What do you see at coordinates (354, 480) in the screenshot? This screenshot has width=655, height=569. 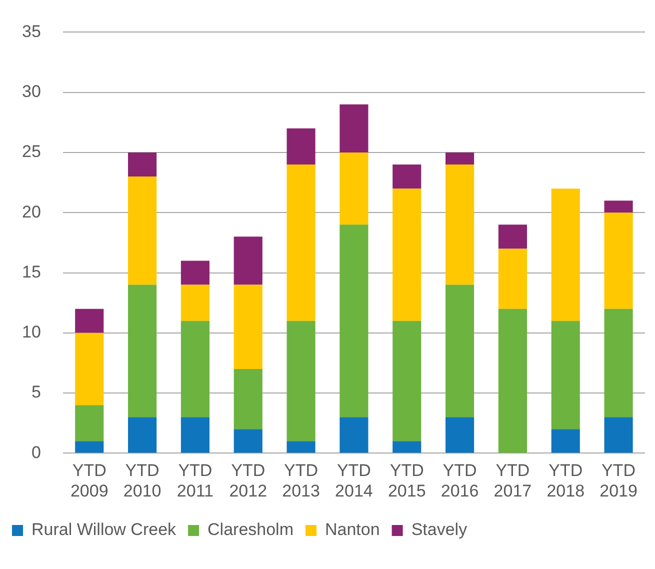 I see `x-tick-label: YTD 2014` at bounding box center [354, 480].